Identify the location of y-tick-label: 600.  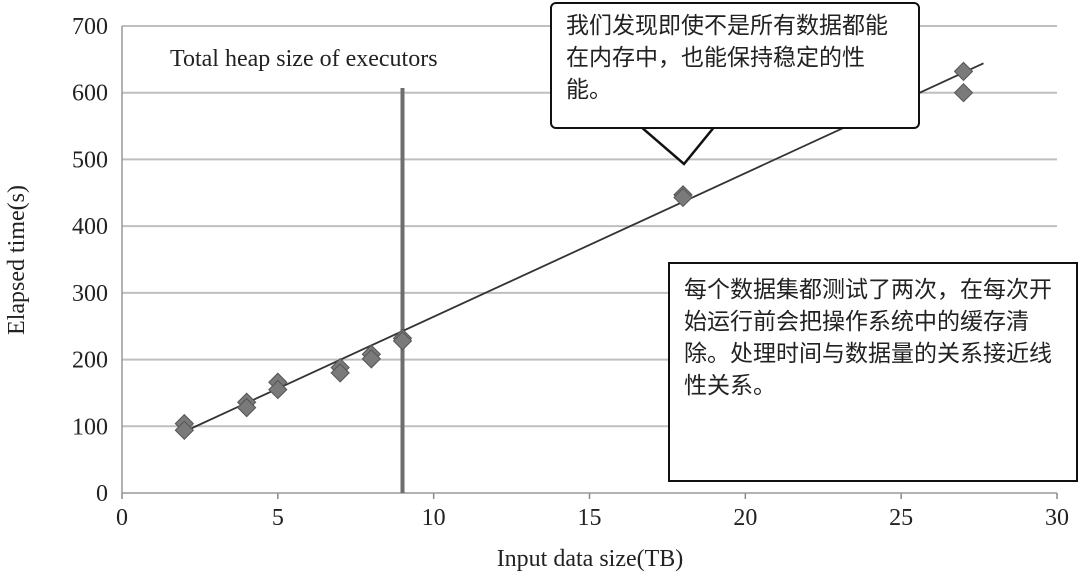
(90, 94).